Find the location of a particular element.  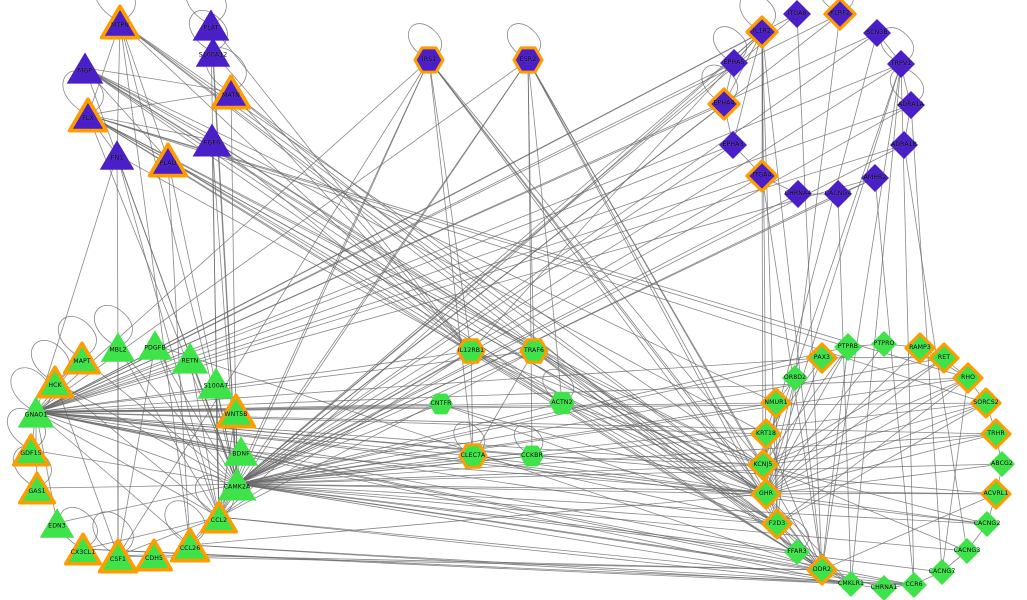

graph-node-mgp: MGP is located at coordinates (85, 68).